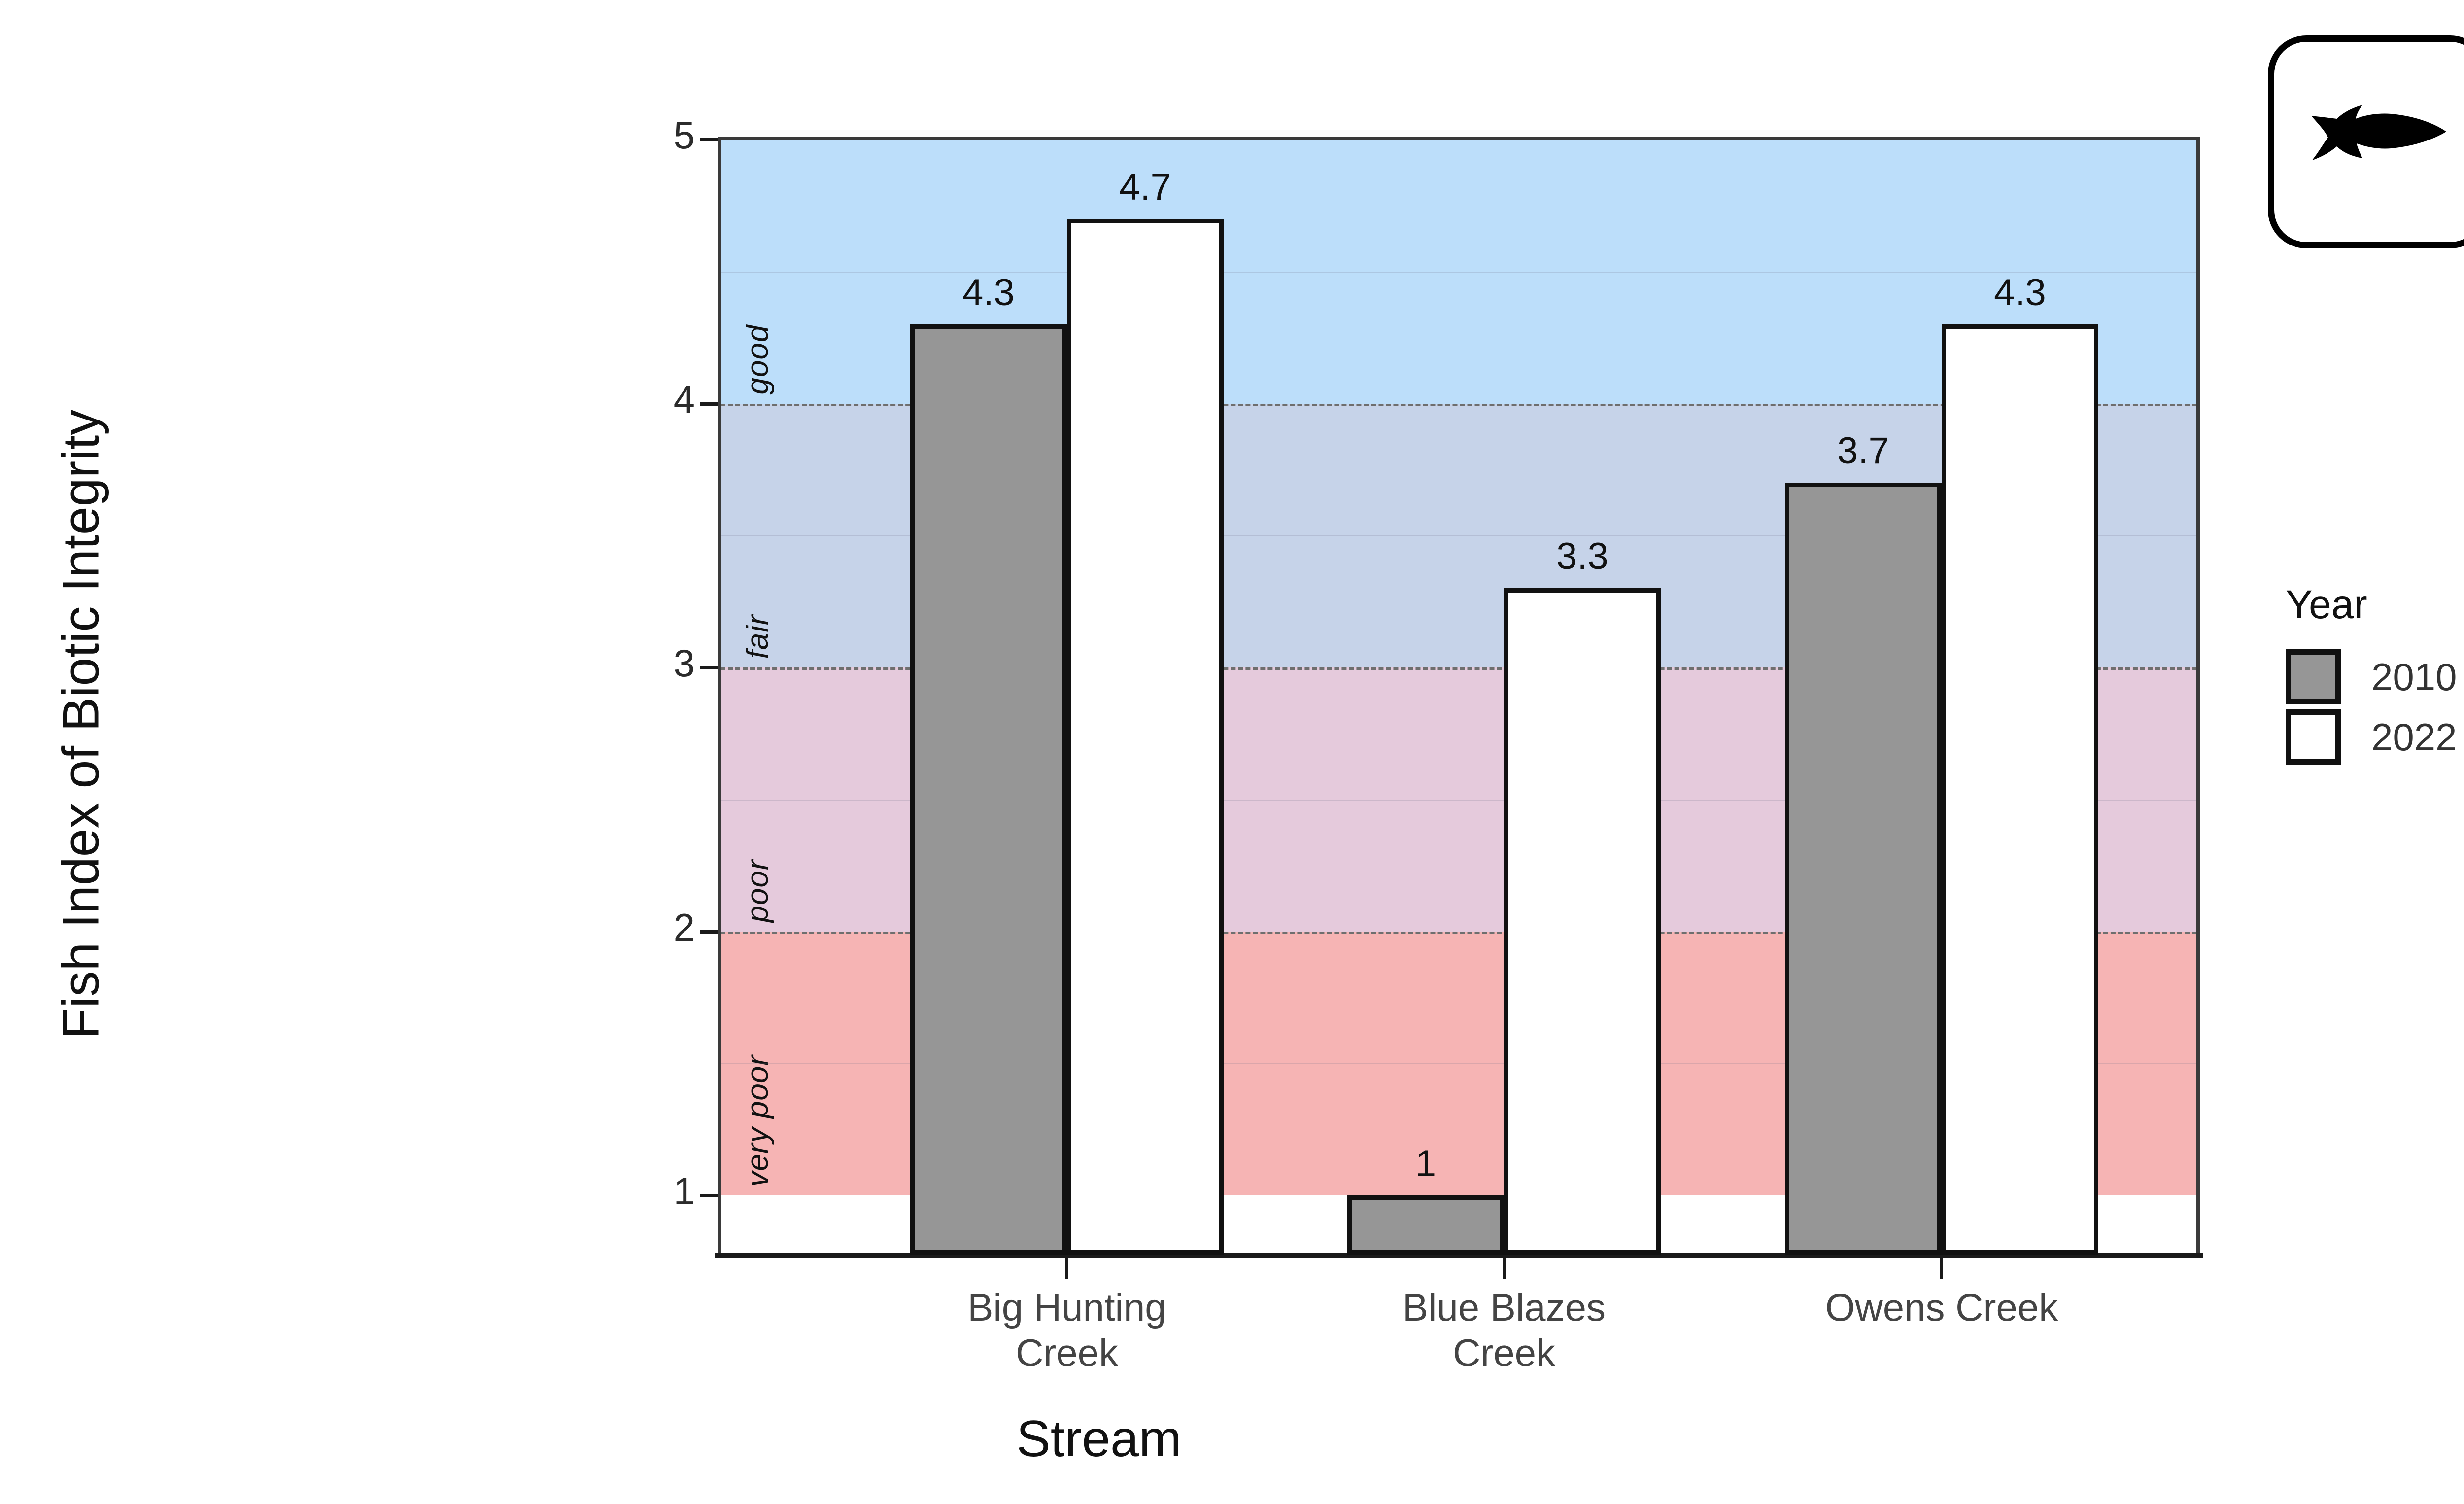 Image resolution: width=2464 pixels, height=1504 pixels. Describe the element at coordinates (1582, 556) in the screenshot. I see `bar-value-label-blue-blazes-creek-2022: 3.3` at that location.